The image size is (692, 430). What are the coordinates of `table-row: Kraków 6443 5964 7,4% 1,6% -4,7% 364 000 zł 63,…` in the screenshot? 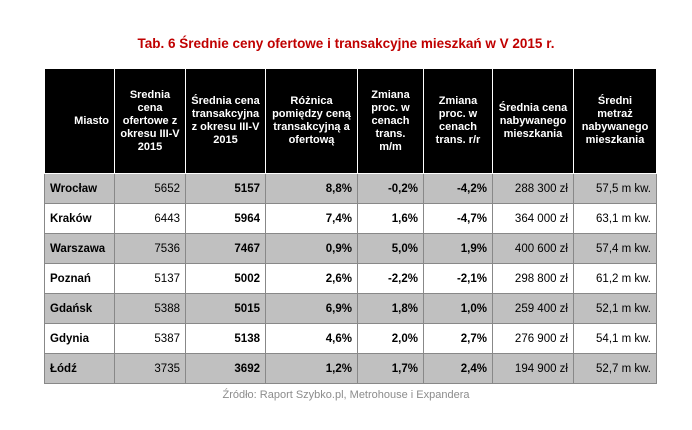 It's located at (350, 218).